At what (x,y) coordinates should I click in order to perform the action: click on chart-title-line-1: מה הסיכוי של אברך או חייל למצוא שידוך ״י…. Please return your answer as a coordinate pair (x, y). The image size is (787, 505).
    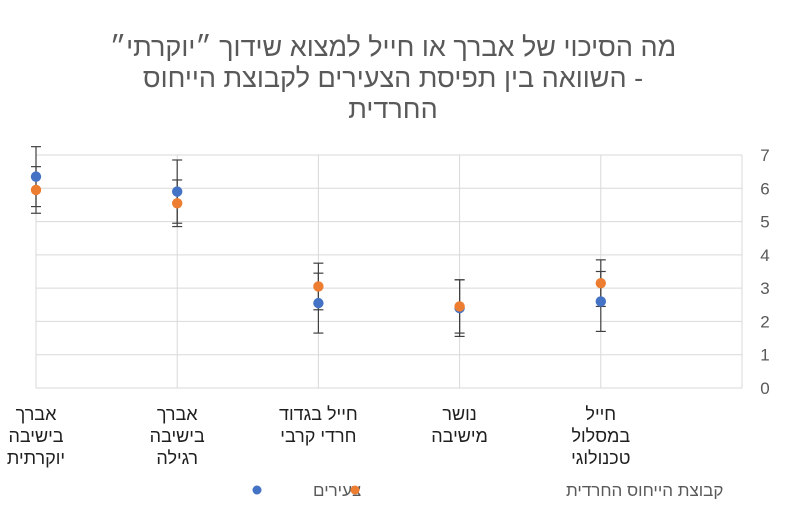
    Looking at the image, I should click on (393, 47).